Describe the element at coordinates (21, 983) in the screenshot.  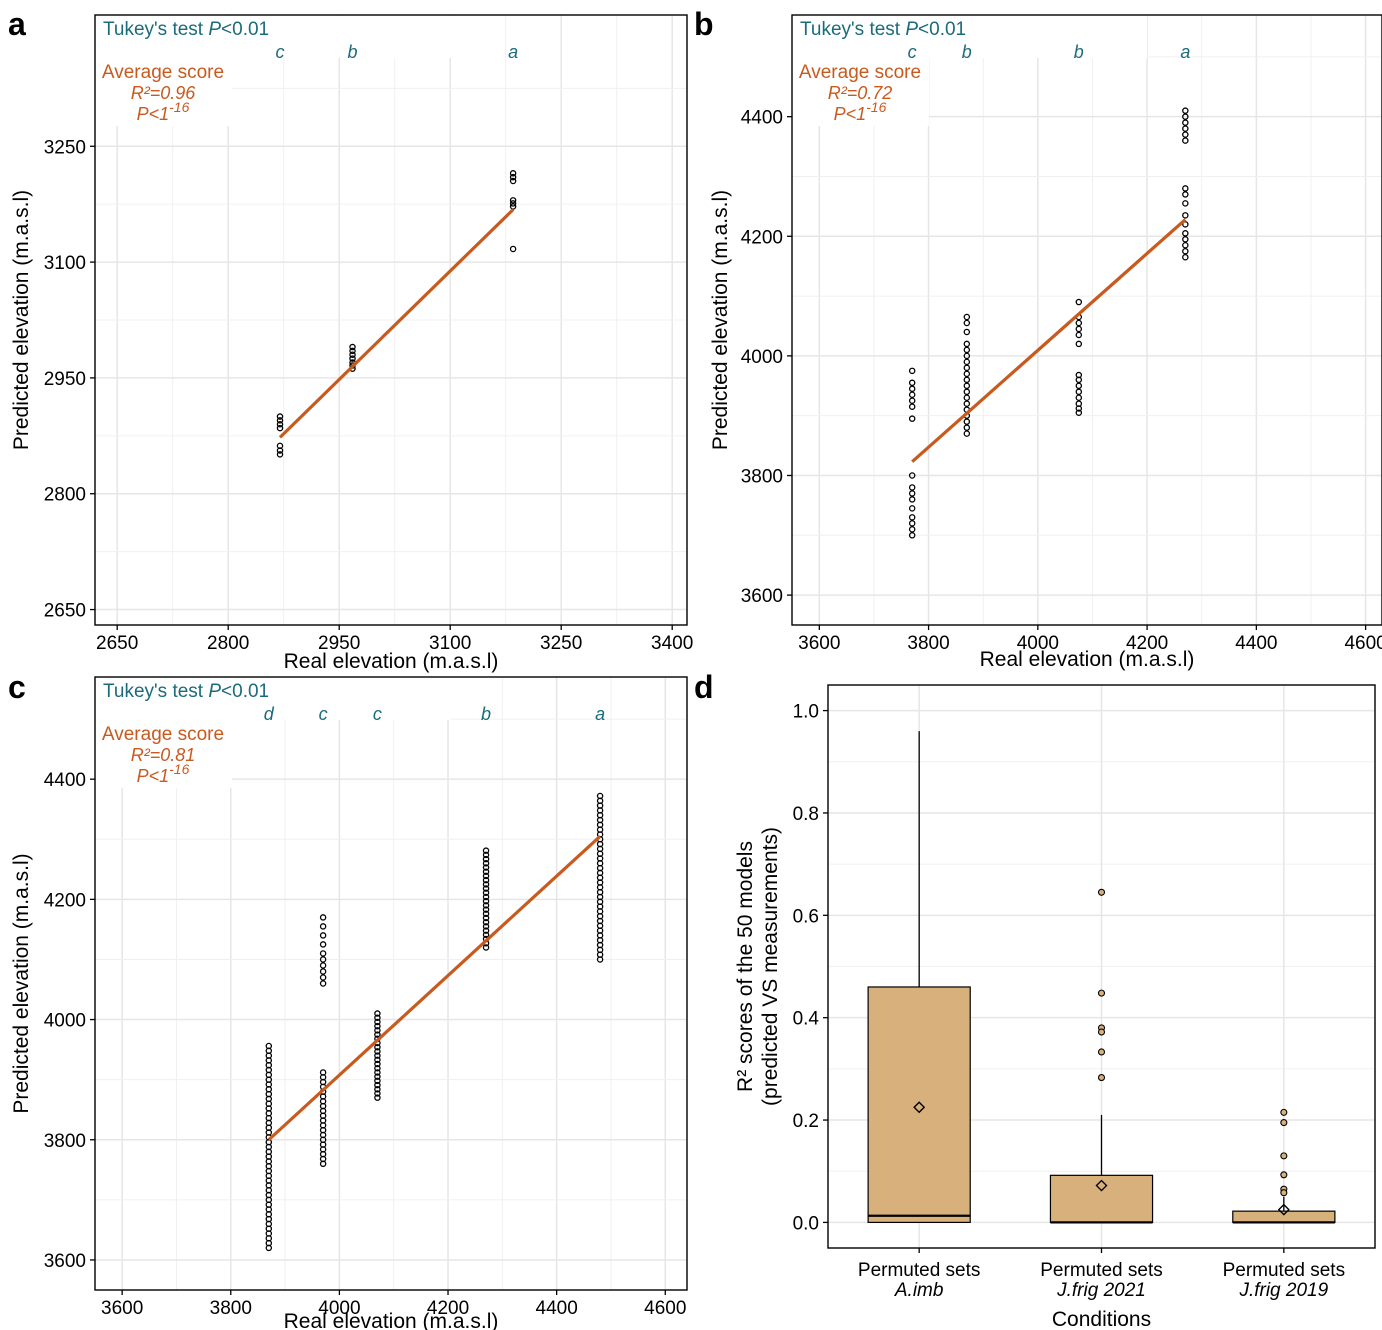
I see `y-axis-title: Predicted elevation (m.a.s.l)` at that location.